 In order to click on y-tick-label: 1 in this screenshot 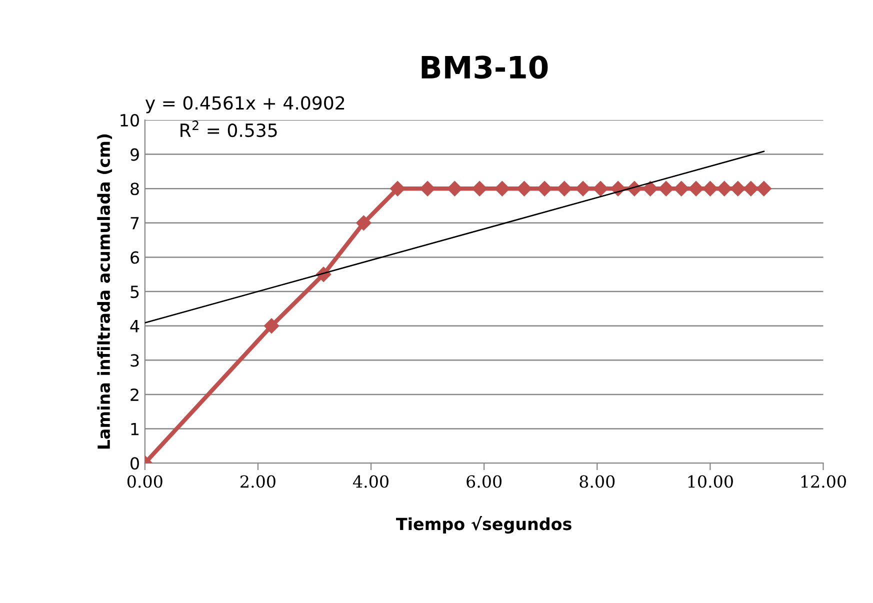, I will do `click(135, 429)`.